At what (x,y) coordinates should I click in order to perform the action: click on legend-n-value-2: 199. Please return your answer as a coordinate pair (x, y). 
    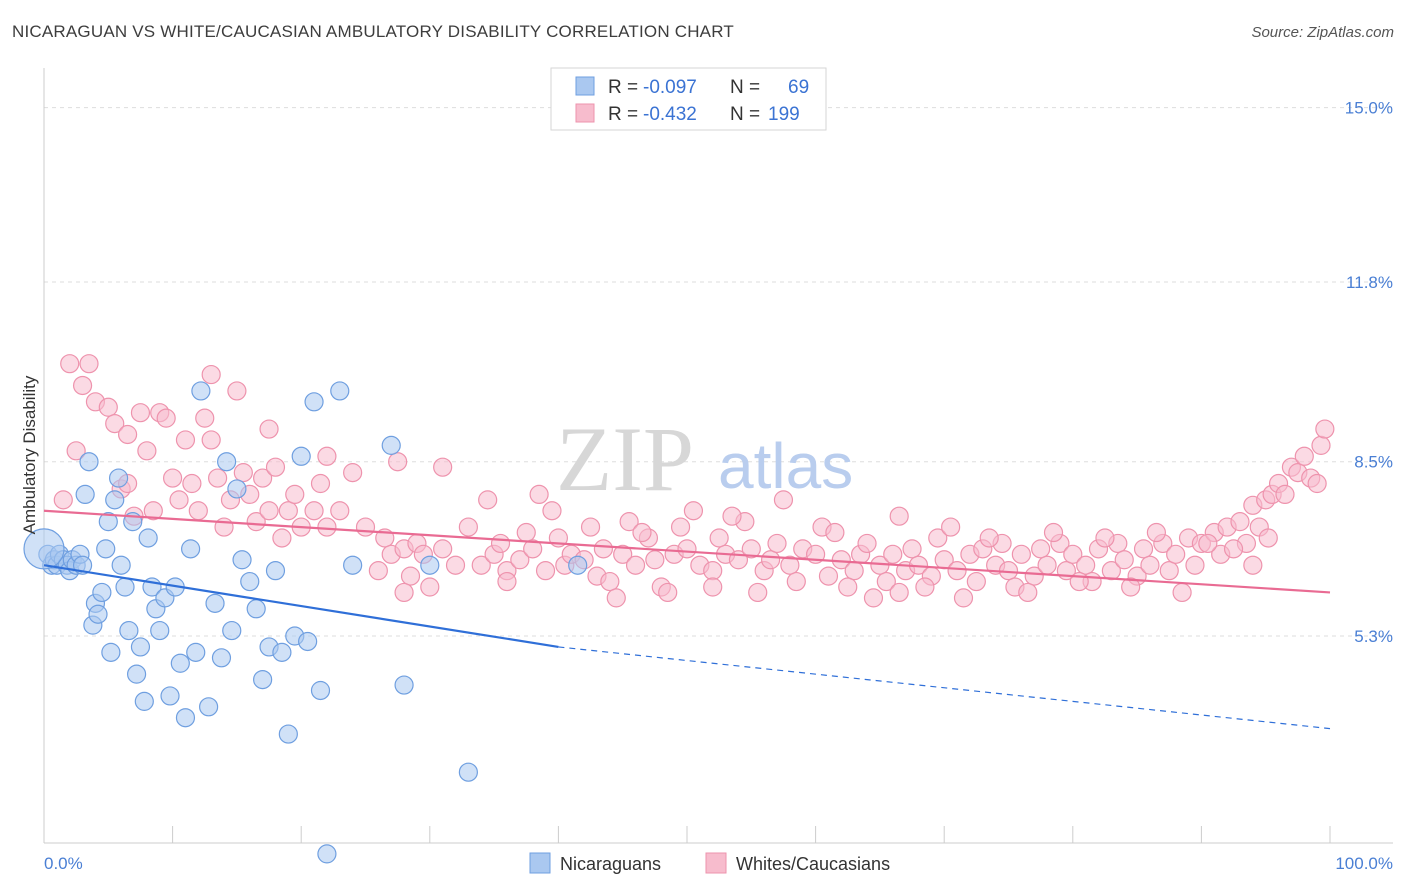
    Looking at the image, I should click on (784, 114).